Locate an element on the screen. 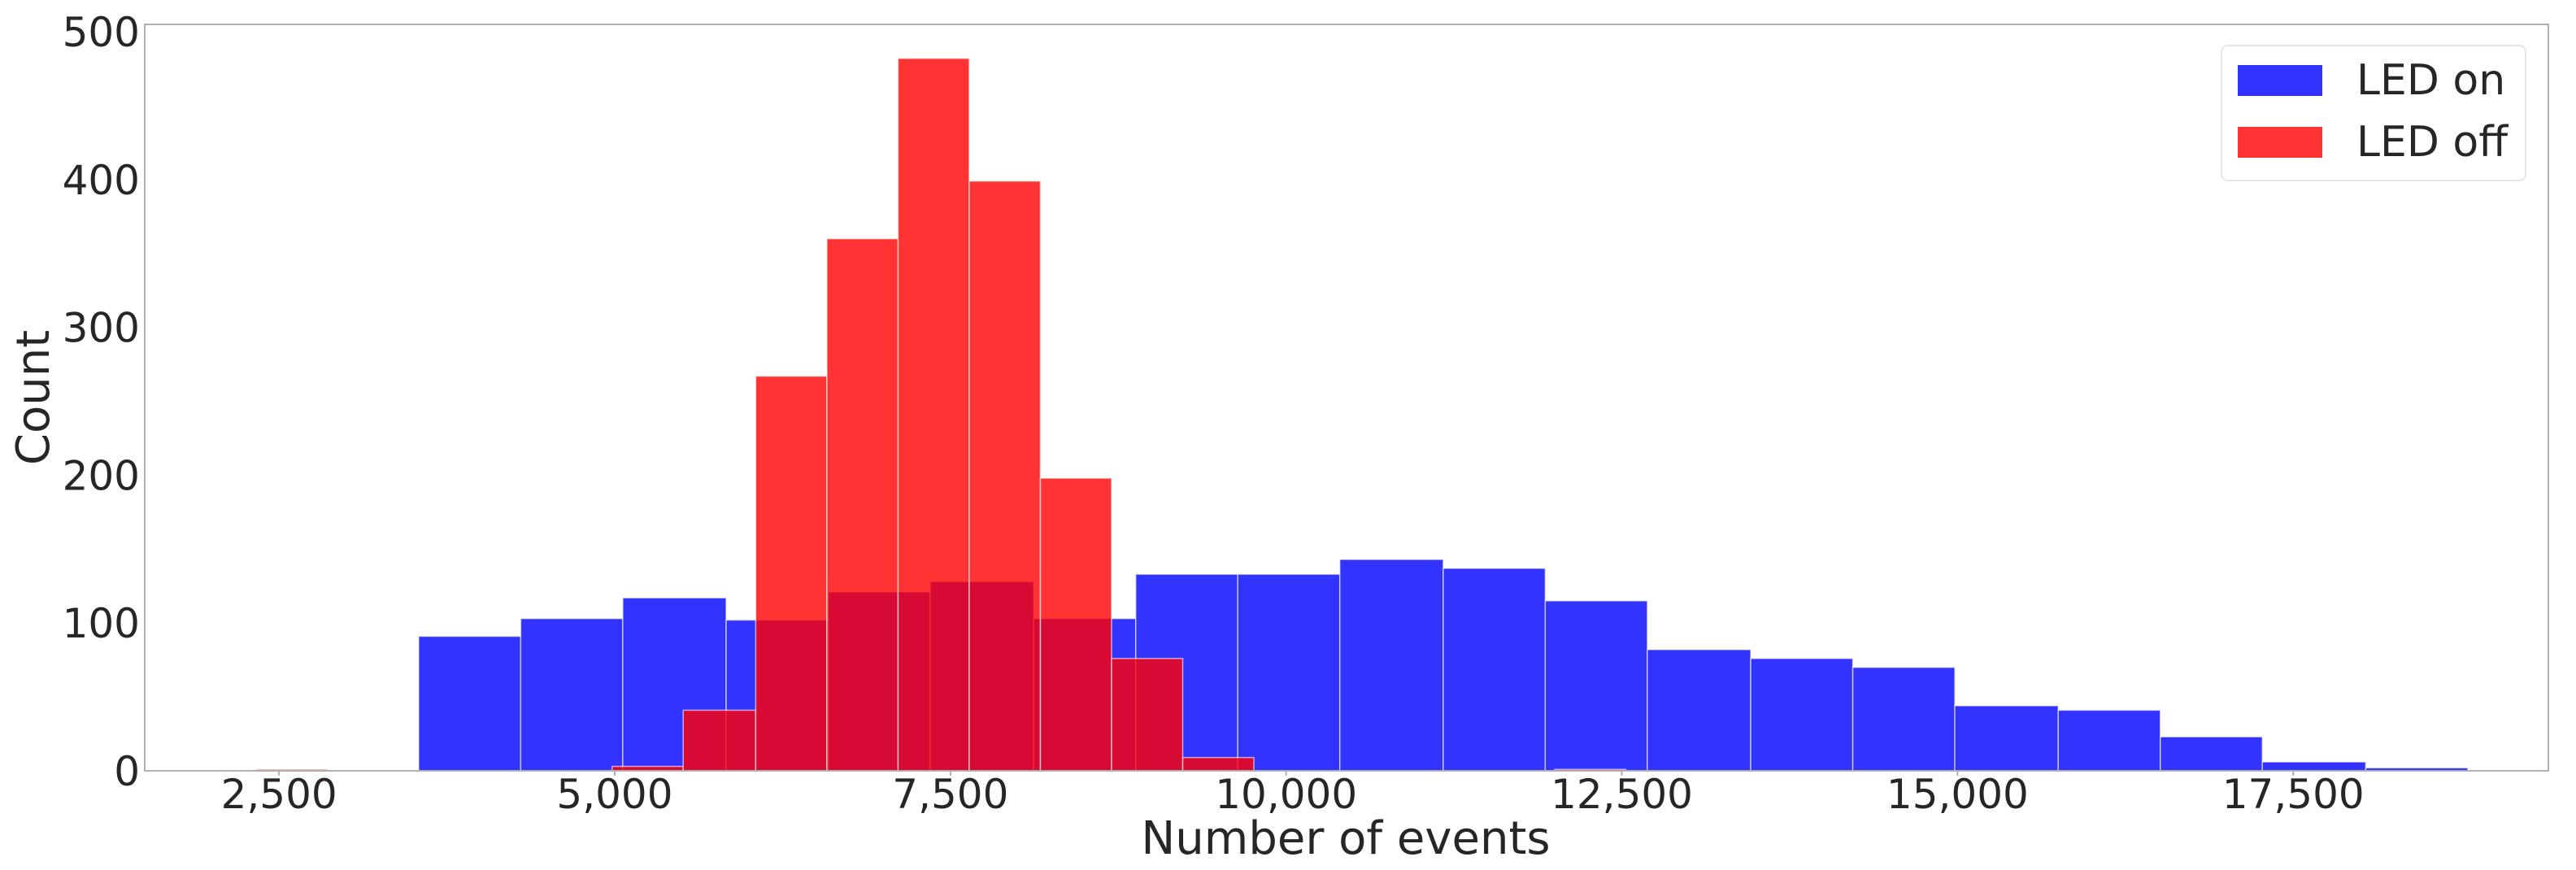 This screenshot has width=2576, height=870. legend-swatch-led-off is located at coordinates (2280, 142).